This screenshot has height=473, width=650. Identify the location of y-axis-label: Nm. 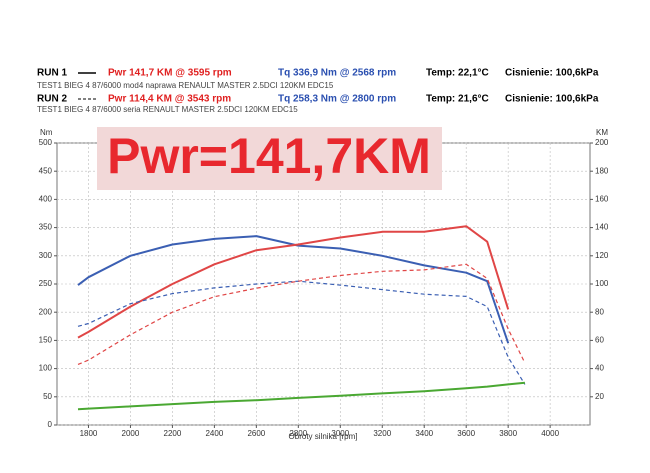
(46, 132).